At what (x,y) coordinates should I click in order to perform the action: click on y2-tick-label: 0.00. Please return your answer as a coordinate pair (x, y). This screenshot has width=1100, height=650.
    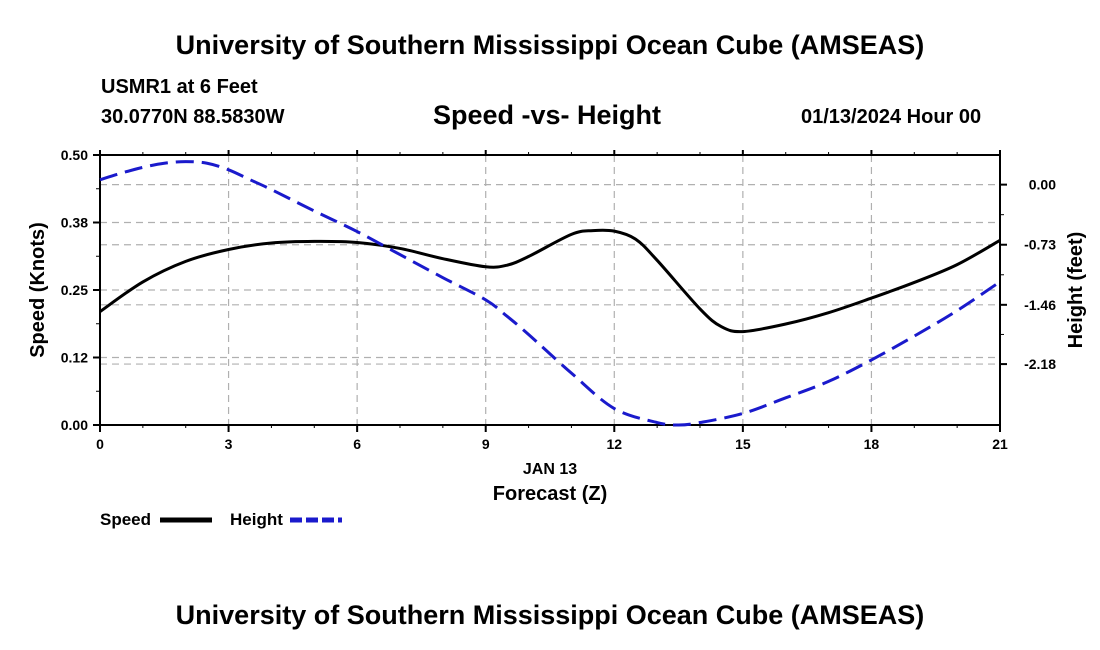
    Looking at the image, I should click on (1042, 185).